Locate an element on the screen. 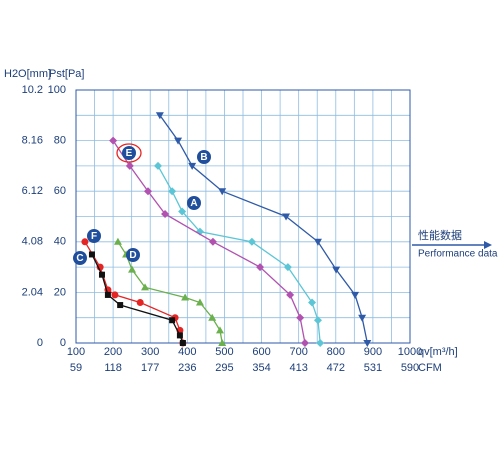 This screenshot has width=500, height=450. legend-label: B is located at coordinates (203, 157).